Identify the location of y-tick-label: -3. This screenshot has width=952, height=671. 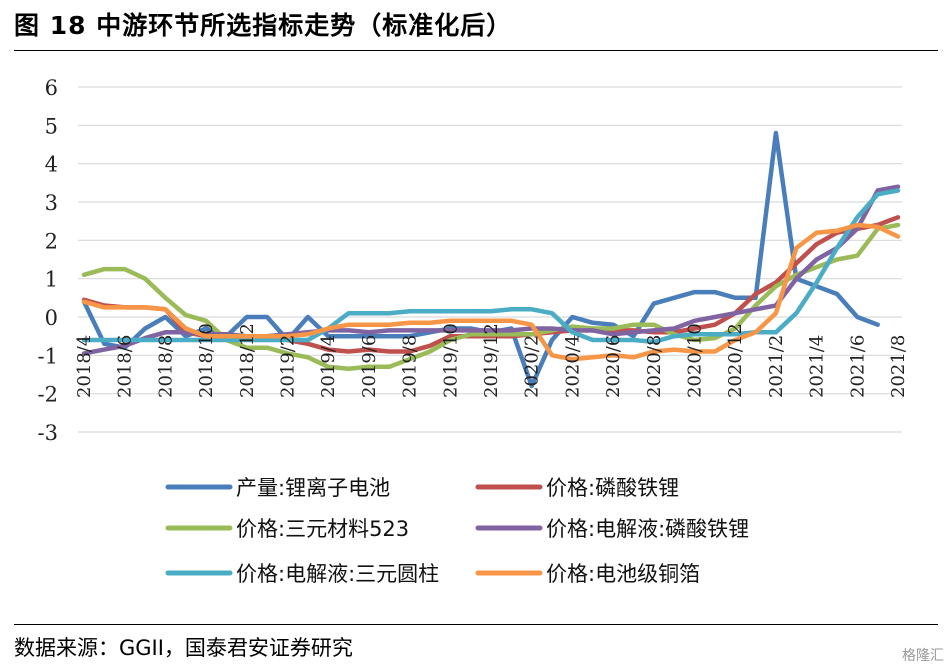
(48, 433).